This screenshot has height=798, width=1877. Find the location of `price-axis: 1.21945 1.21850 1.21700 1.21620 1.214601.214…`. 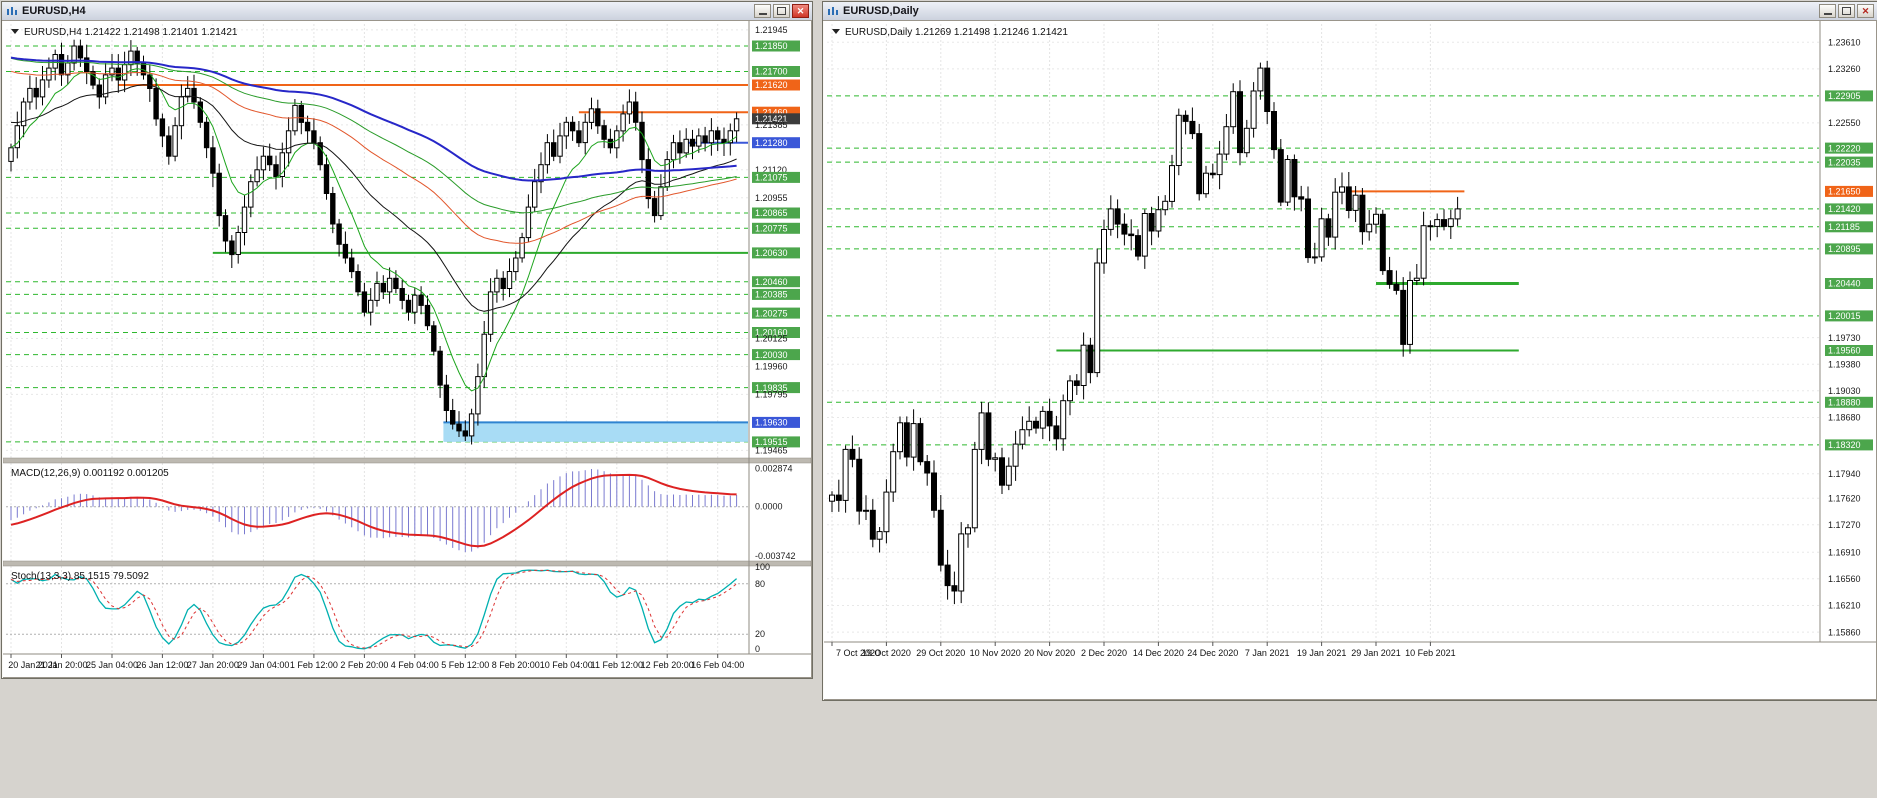

price-axis: 1.21945 1.21850 1.21700 1.21620 1.214601.214… is located at coordinates (776, 240).